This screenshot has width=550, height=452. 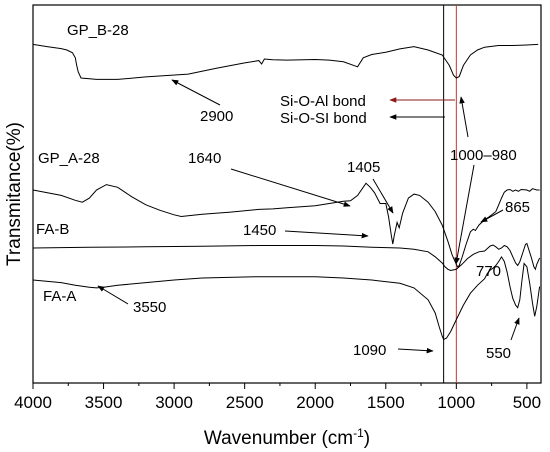 I want to click on annotation-label-770: 770, so click(x=488, y=271).